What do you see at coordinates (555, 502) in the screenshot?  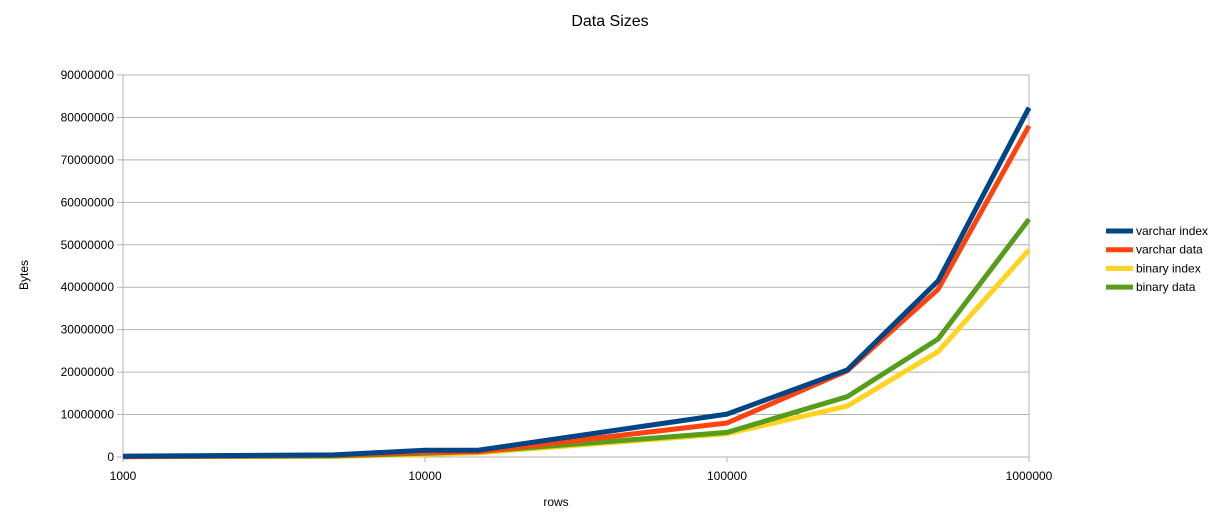 I see `x-axis-title: rows` at bounding box center [555, 502].